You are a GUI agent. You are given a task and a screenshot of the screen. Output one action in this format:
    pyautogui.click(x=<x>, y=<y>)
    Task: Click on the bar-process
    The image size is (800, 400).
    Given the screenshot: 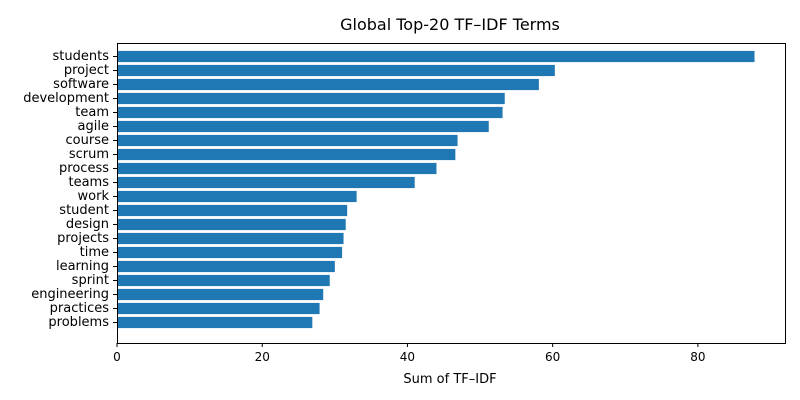 What is the action you would take?
    pyautogui.click(x=277, y=168)
    